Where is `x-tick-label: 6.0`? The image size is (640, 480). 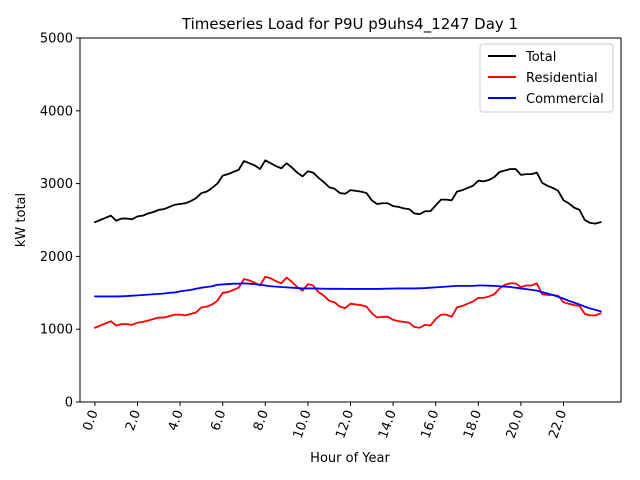 x-tick-label: 6.0 is located at coordinates (218, 420).